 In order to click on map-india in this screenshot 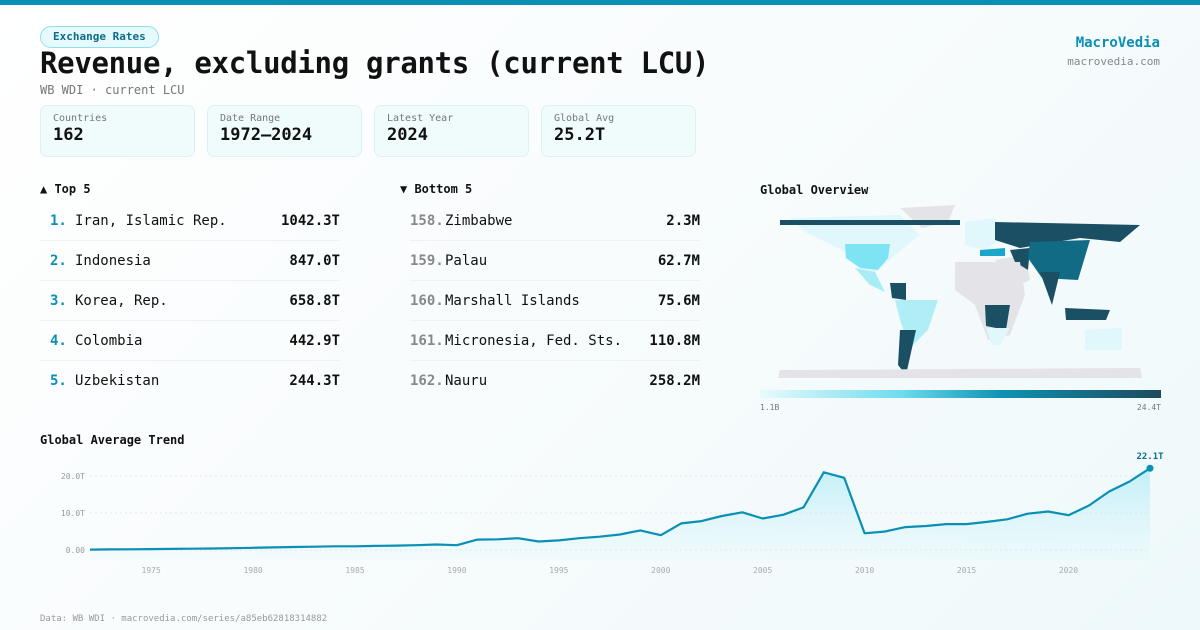, I will do `click(1050, 288)`.